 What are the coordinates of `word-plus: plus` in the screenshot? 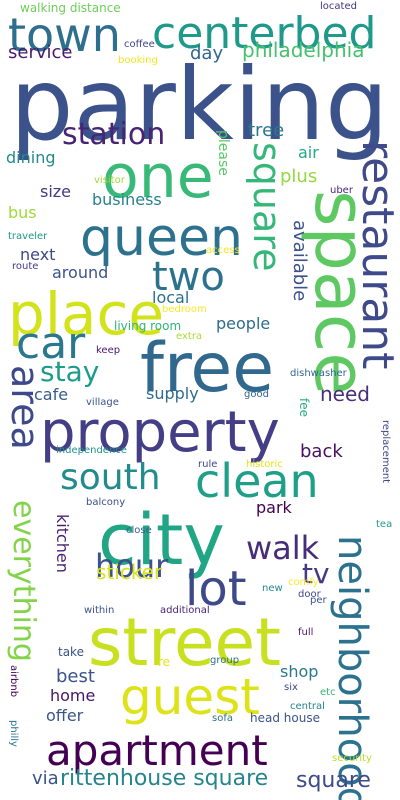 It's located at (299, 176).